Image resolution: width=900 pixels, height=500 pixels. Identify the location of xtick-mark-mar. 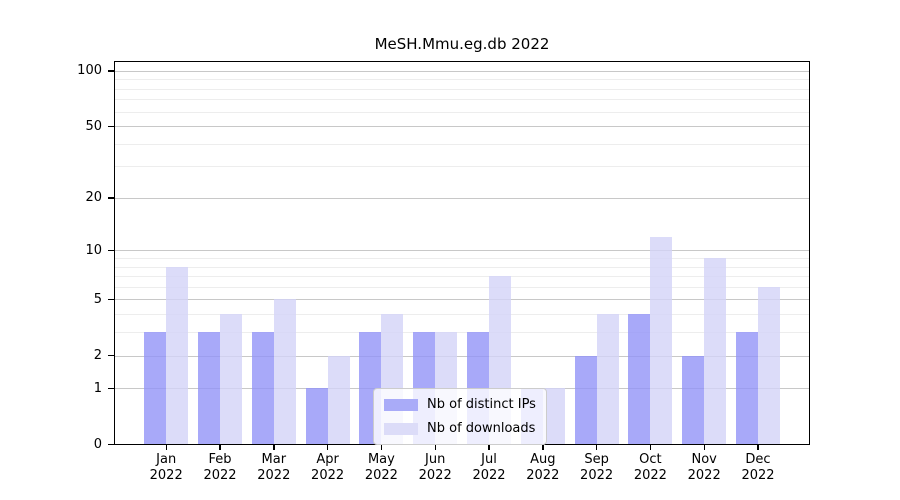
(274, 447).